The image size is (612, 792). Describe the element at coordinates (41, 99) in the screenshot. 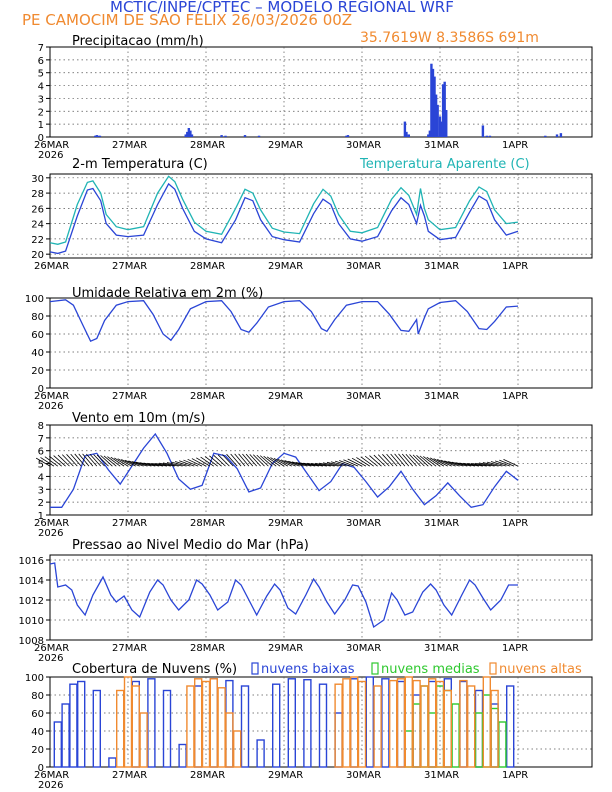

I see `y-tick-label: 3` at that location.